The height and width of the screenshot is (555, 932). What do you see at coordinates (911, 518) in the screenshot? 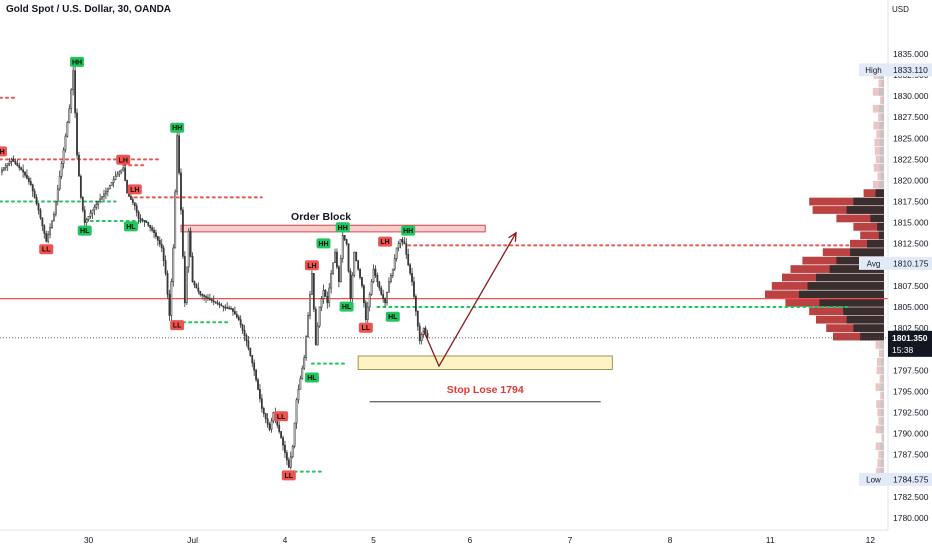
I see `price-tick-label: 1780.000` at bounding box center [911, 518].